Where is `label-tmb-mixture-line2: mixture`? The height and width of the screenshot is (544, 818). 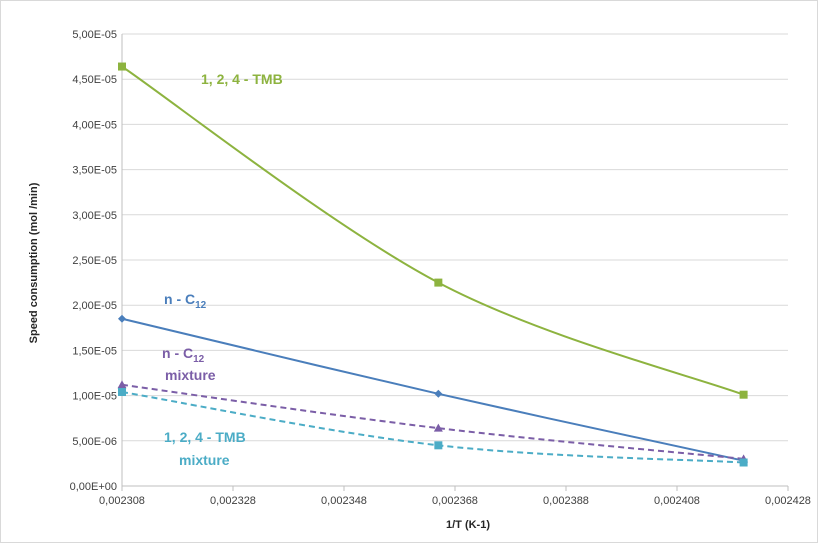
label-tmb-mixture-line2: mixture is located at coordinates (204, 460).